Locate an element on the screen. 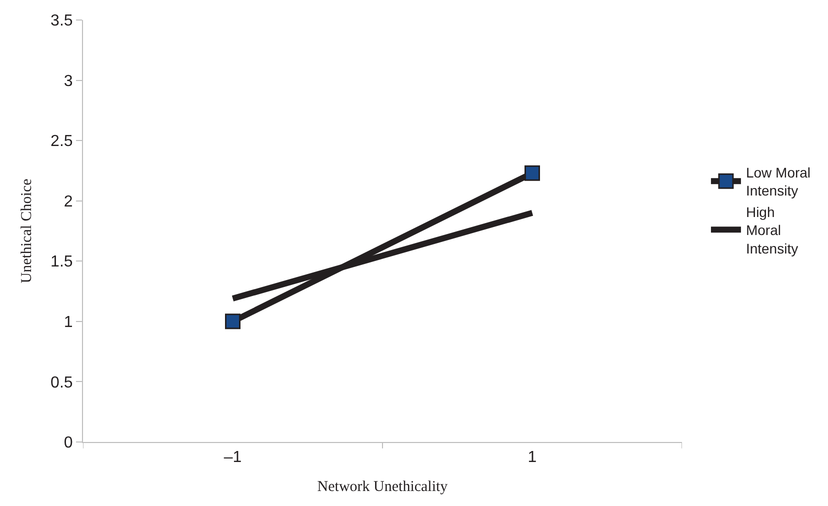 This screenshot has height=506, width=828. legend-label: Low Moral Intensity is located at coordinates (778, 181).